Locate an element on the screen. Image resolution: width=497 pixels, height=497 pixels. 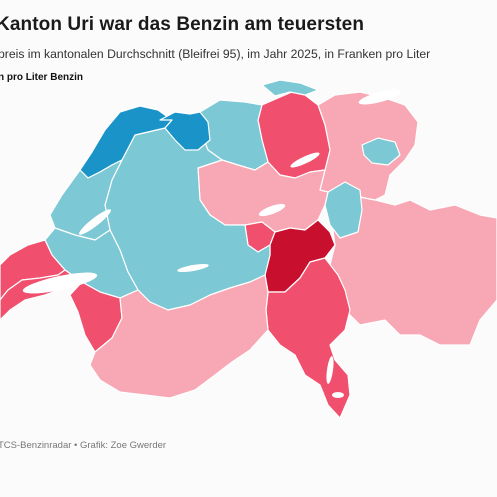
legend-label: n pro Liter Benzin is located at coordinates (41, 77).